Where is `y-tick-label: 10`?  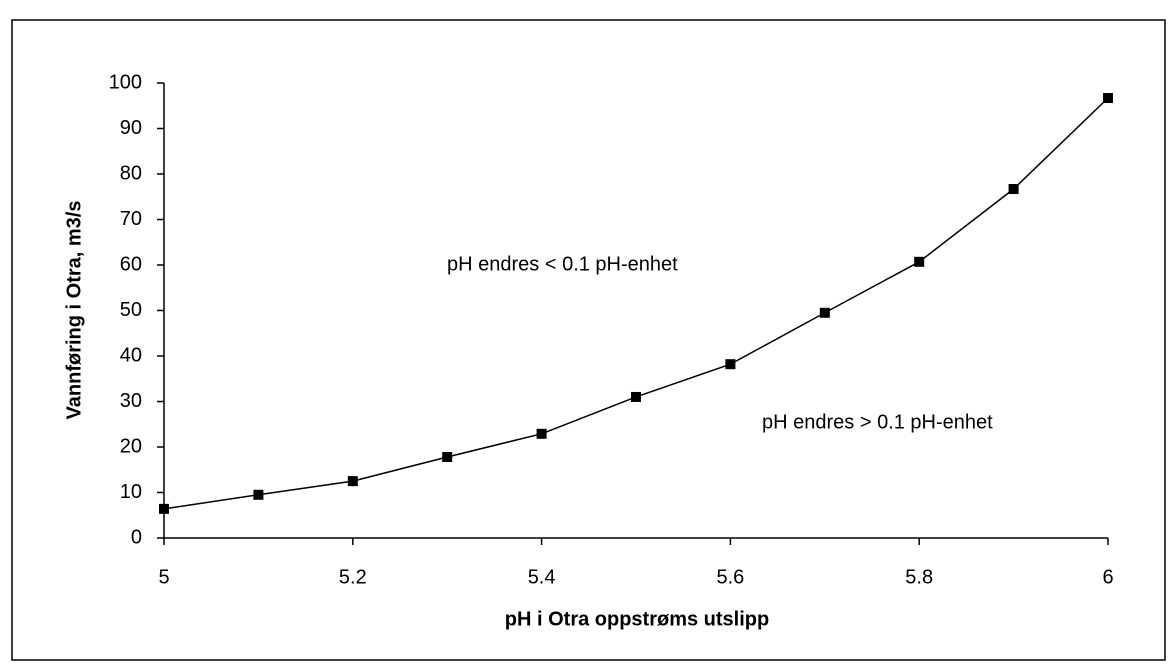
y-tick-label: 10 is located at coordinates (131, 492).